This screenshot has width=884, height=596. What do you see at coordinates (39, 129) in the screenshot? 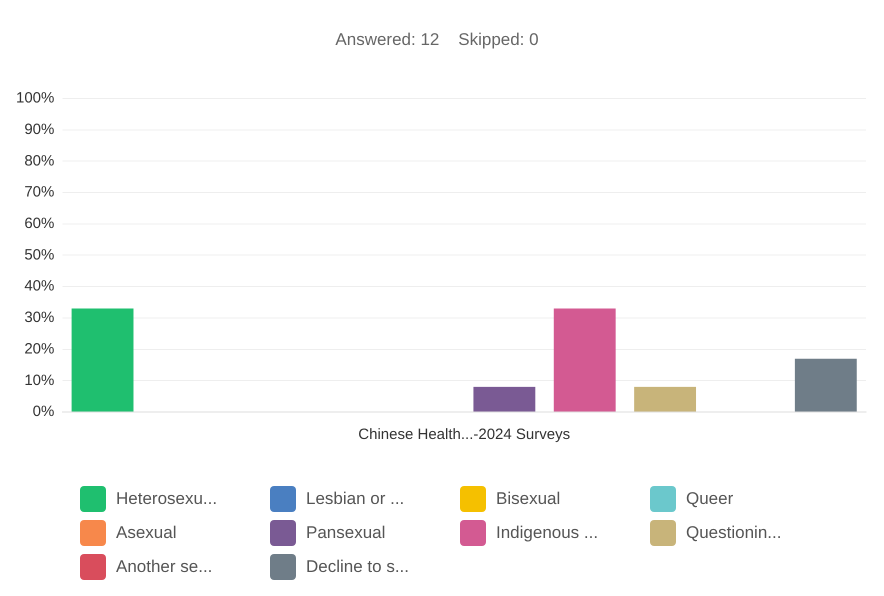
I see `y-tick-label: 90%` at bounding box center [39, 129].